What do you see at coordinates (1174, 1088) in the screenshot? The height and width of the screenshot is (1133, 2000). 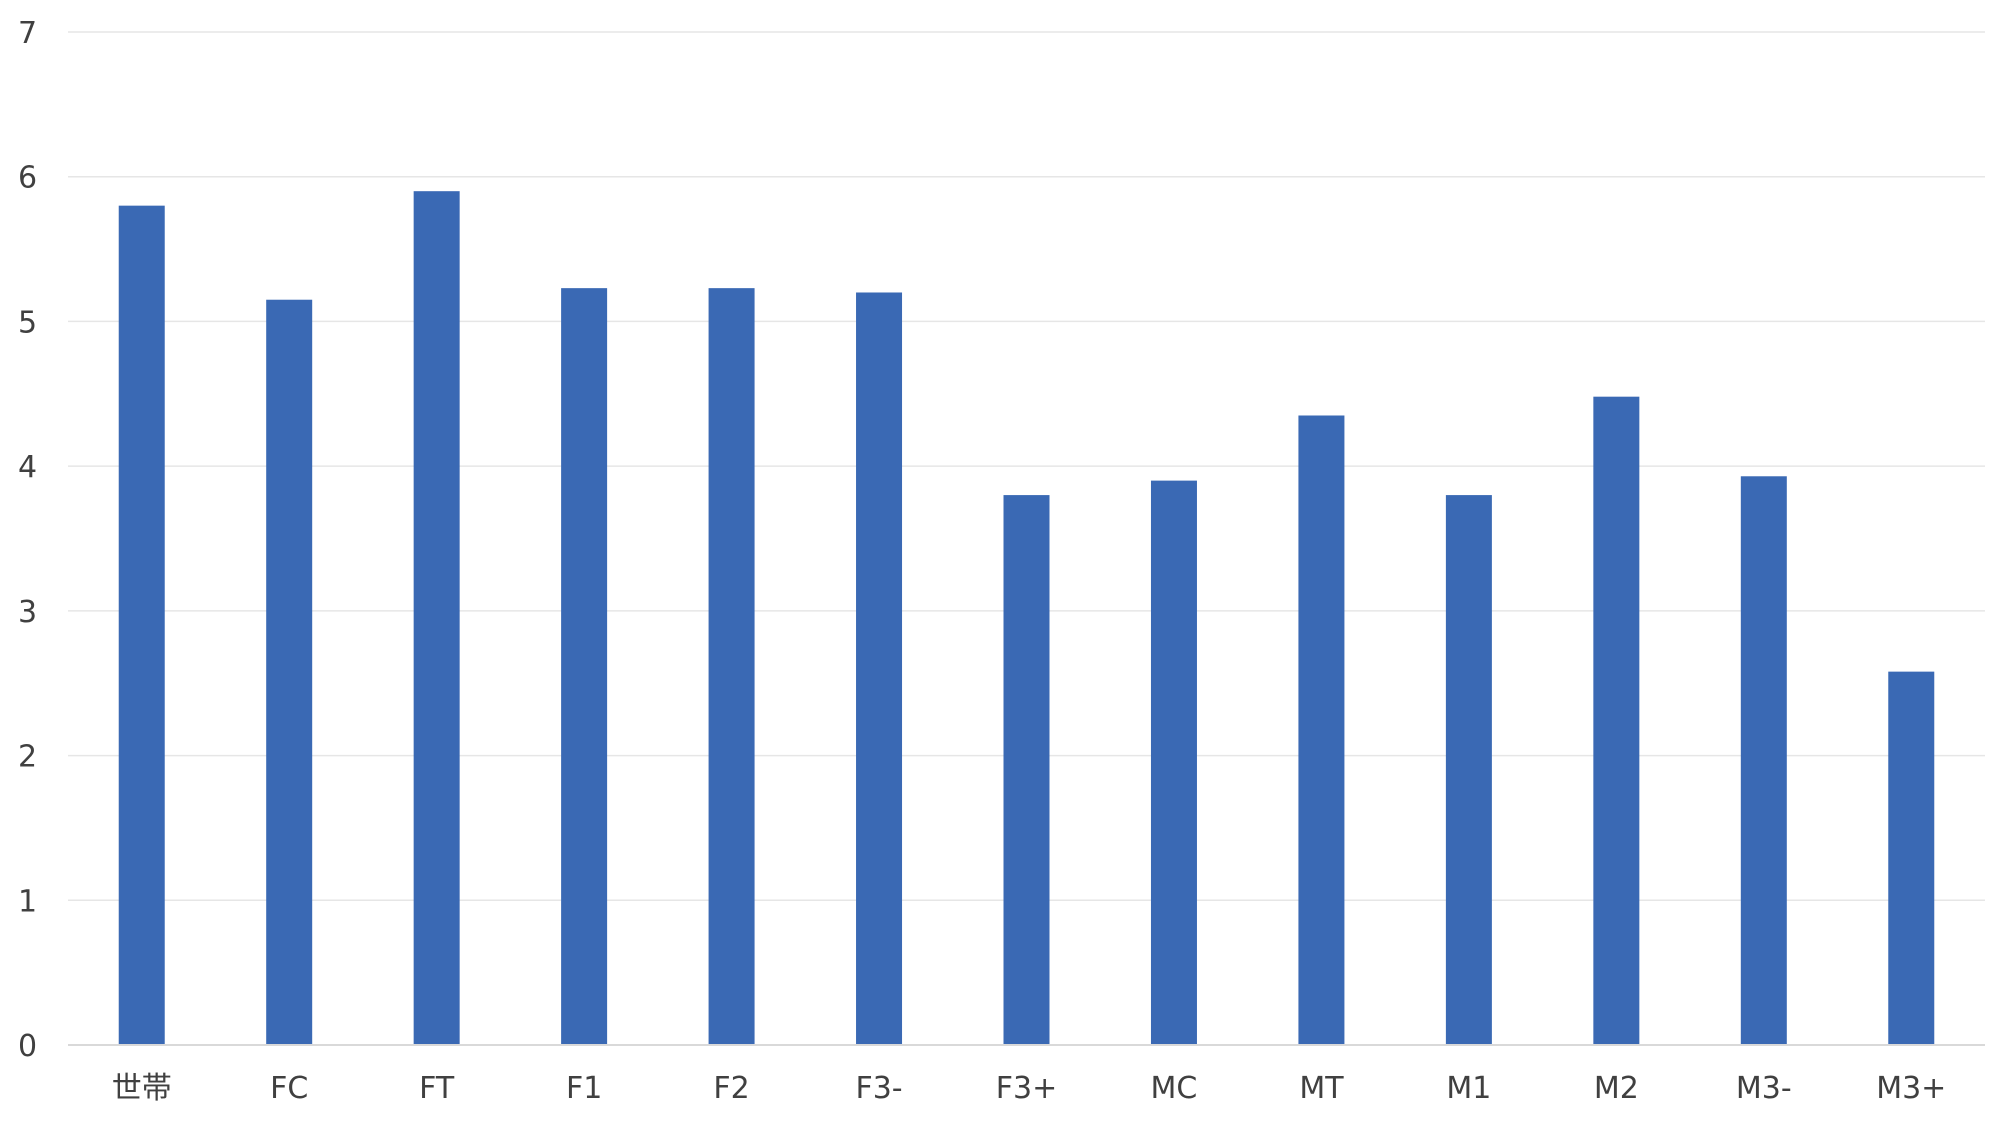 I see `x-category-label: MC` at bounding box center [1174, 1088].